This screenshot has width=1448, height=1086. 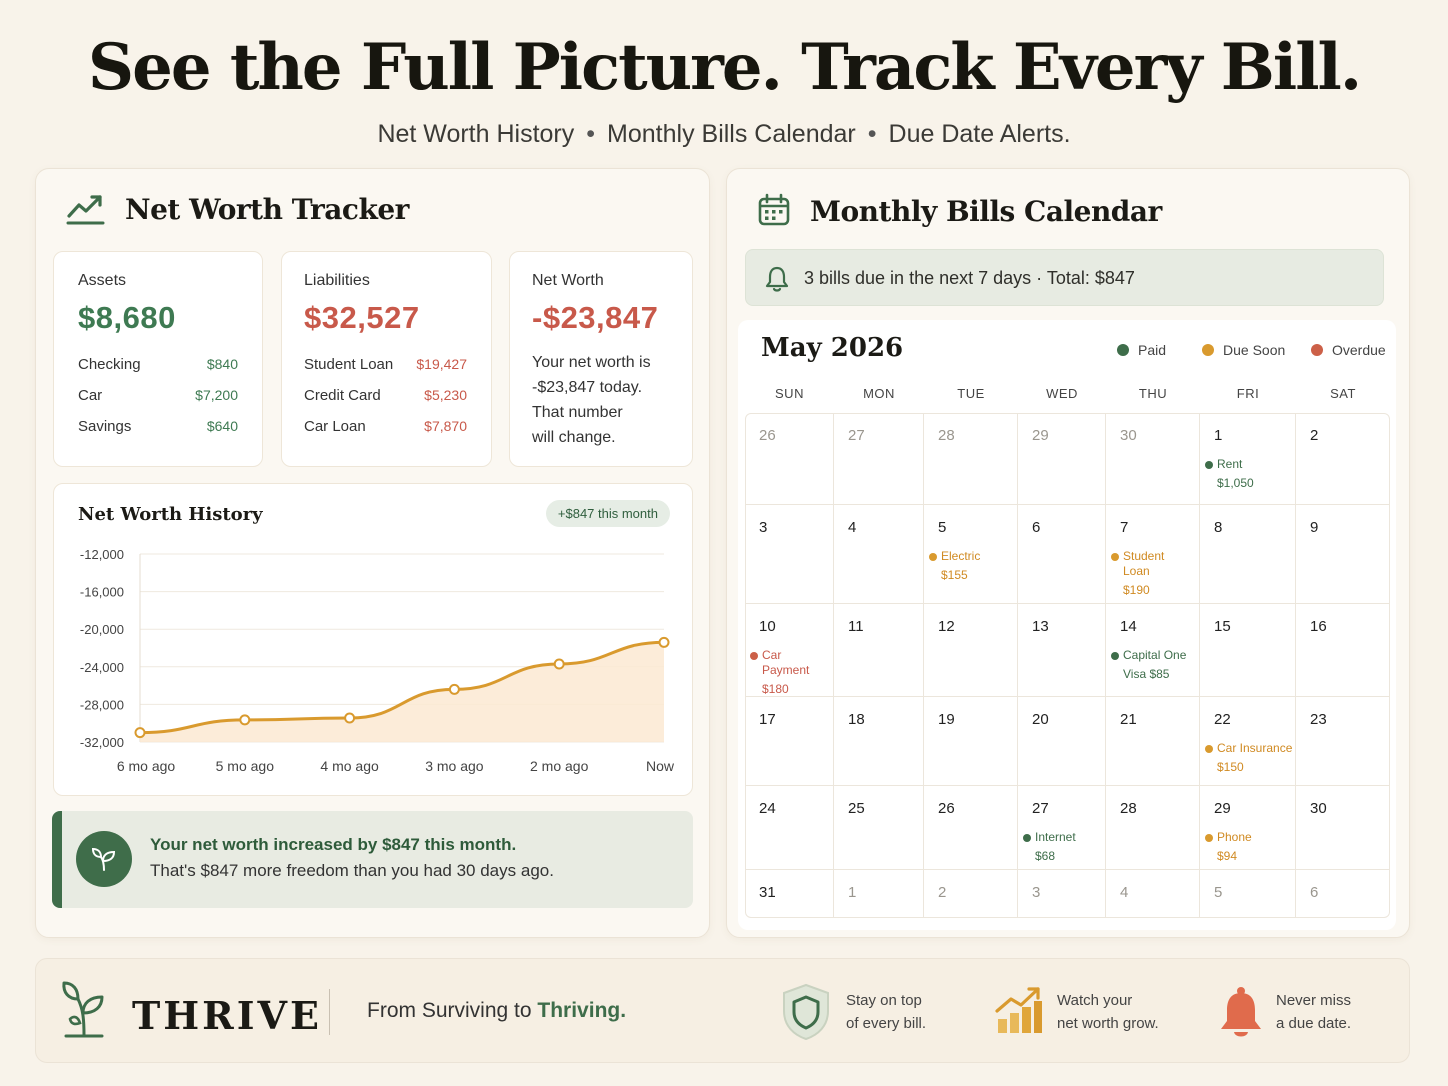 I want to click on calendar-day-cell: 31, so click(x=789, y=894).